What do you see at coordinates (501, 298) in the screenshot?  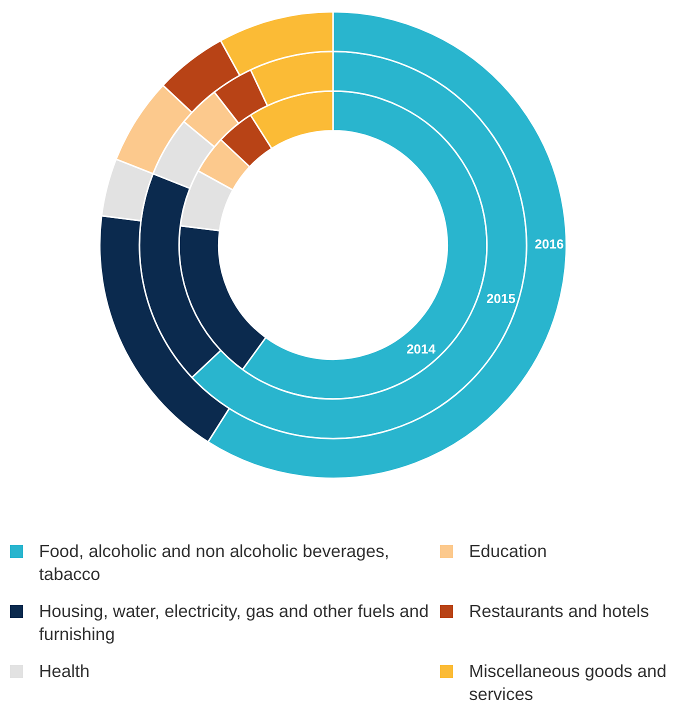 I see `slice-label: 2015` at bounding box center [501, 298].